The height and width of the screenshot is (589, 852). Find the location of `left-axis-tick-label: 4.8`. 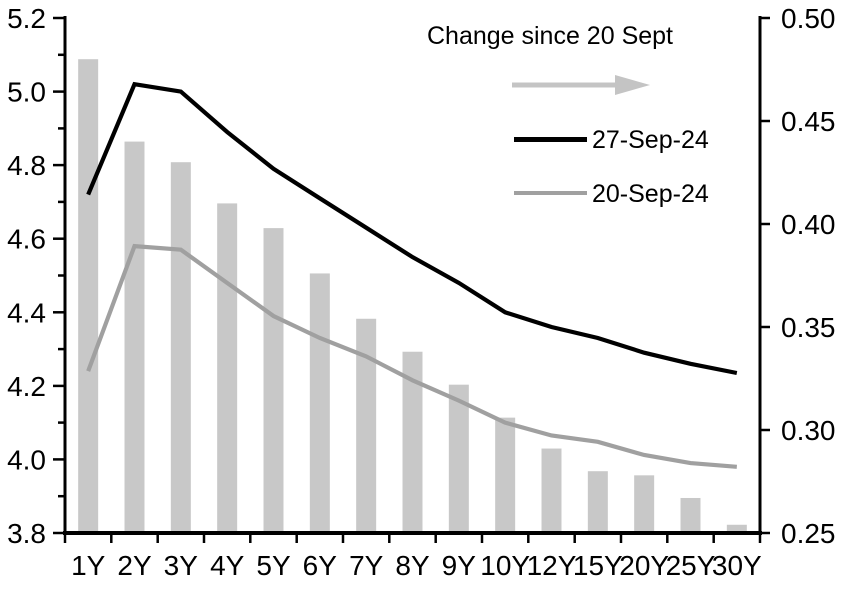

left-axis-tick-label: 4.8 is located at coordinates (26, 165).